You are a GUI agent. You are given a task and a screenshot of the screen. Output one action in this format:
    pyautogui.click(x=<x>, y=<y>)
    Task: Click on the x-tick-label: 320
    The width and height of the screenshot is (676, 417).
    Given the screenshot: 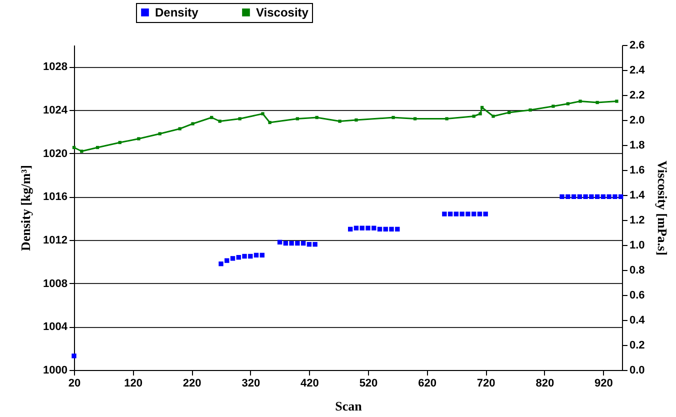 What is the action you would take?
    pyautogui.click(x=251, y=384)
    